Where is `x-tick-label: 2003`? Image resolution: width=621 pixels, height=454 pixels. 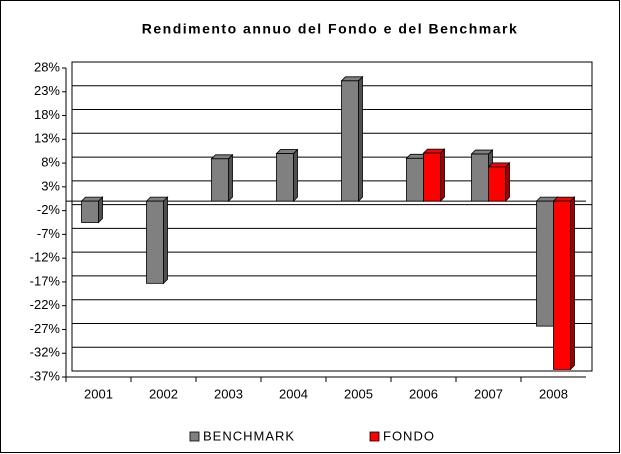
x-tick-label: 2003 is located at coordinates (228, 393).